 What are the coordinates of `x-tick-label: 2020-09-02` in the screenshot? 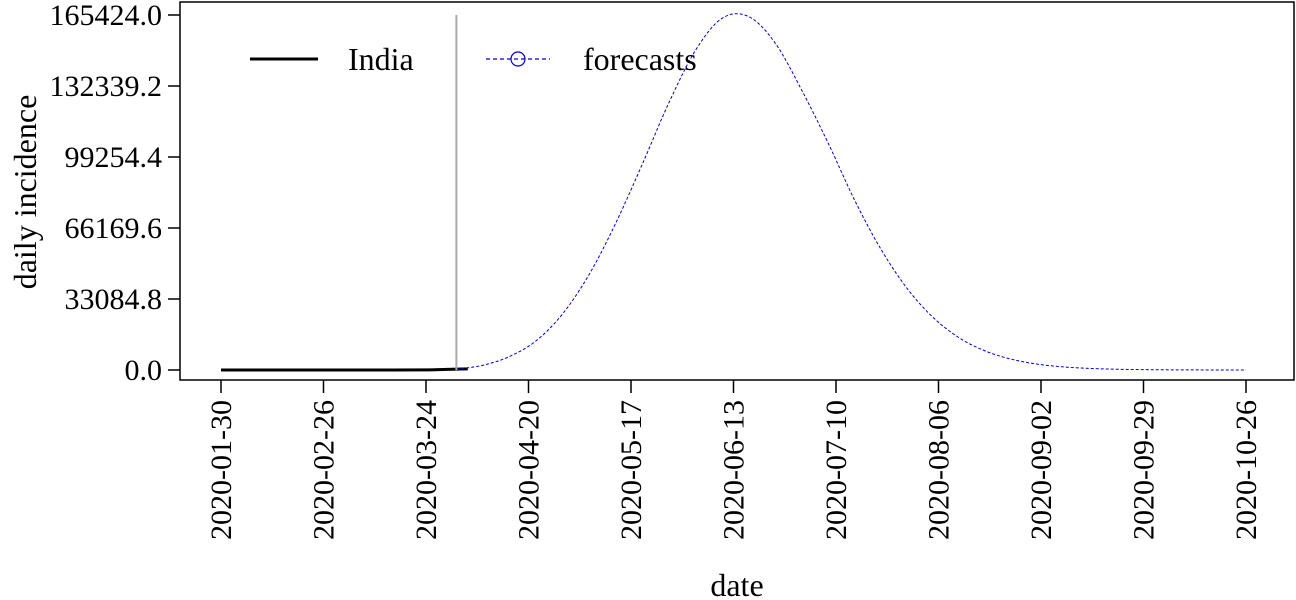 It's located at (1041, 470).